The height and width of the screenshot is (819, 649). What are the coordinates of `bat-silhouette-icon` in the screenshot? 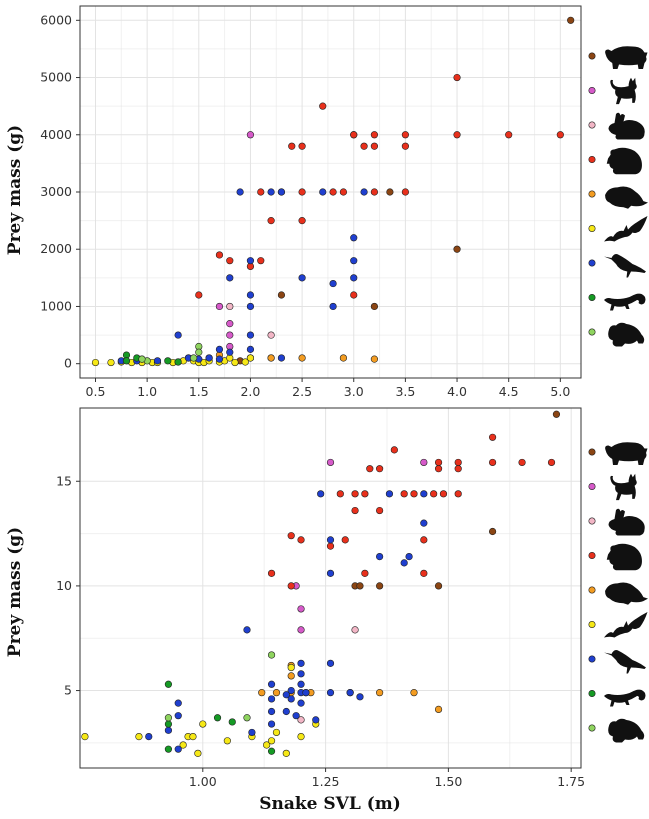 It's located at (626, 229).